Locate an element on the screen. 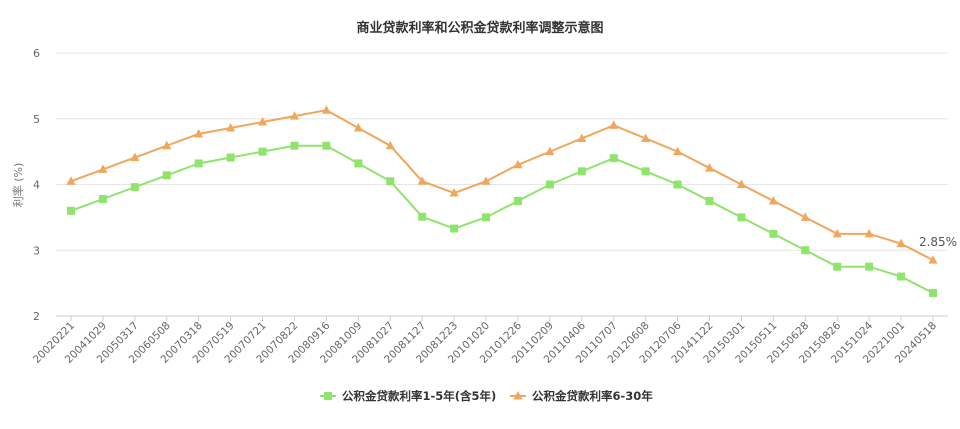  y-axis-label: 利率 (%) is located at coordinates (18, 185).